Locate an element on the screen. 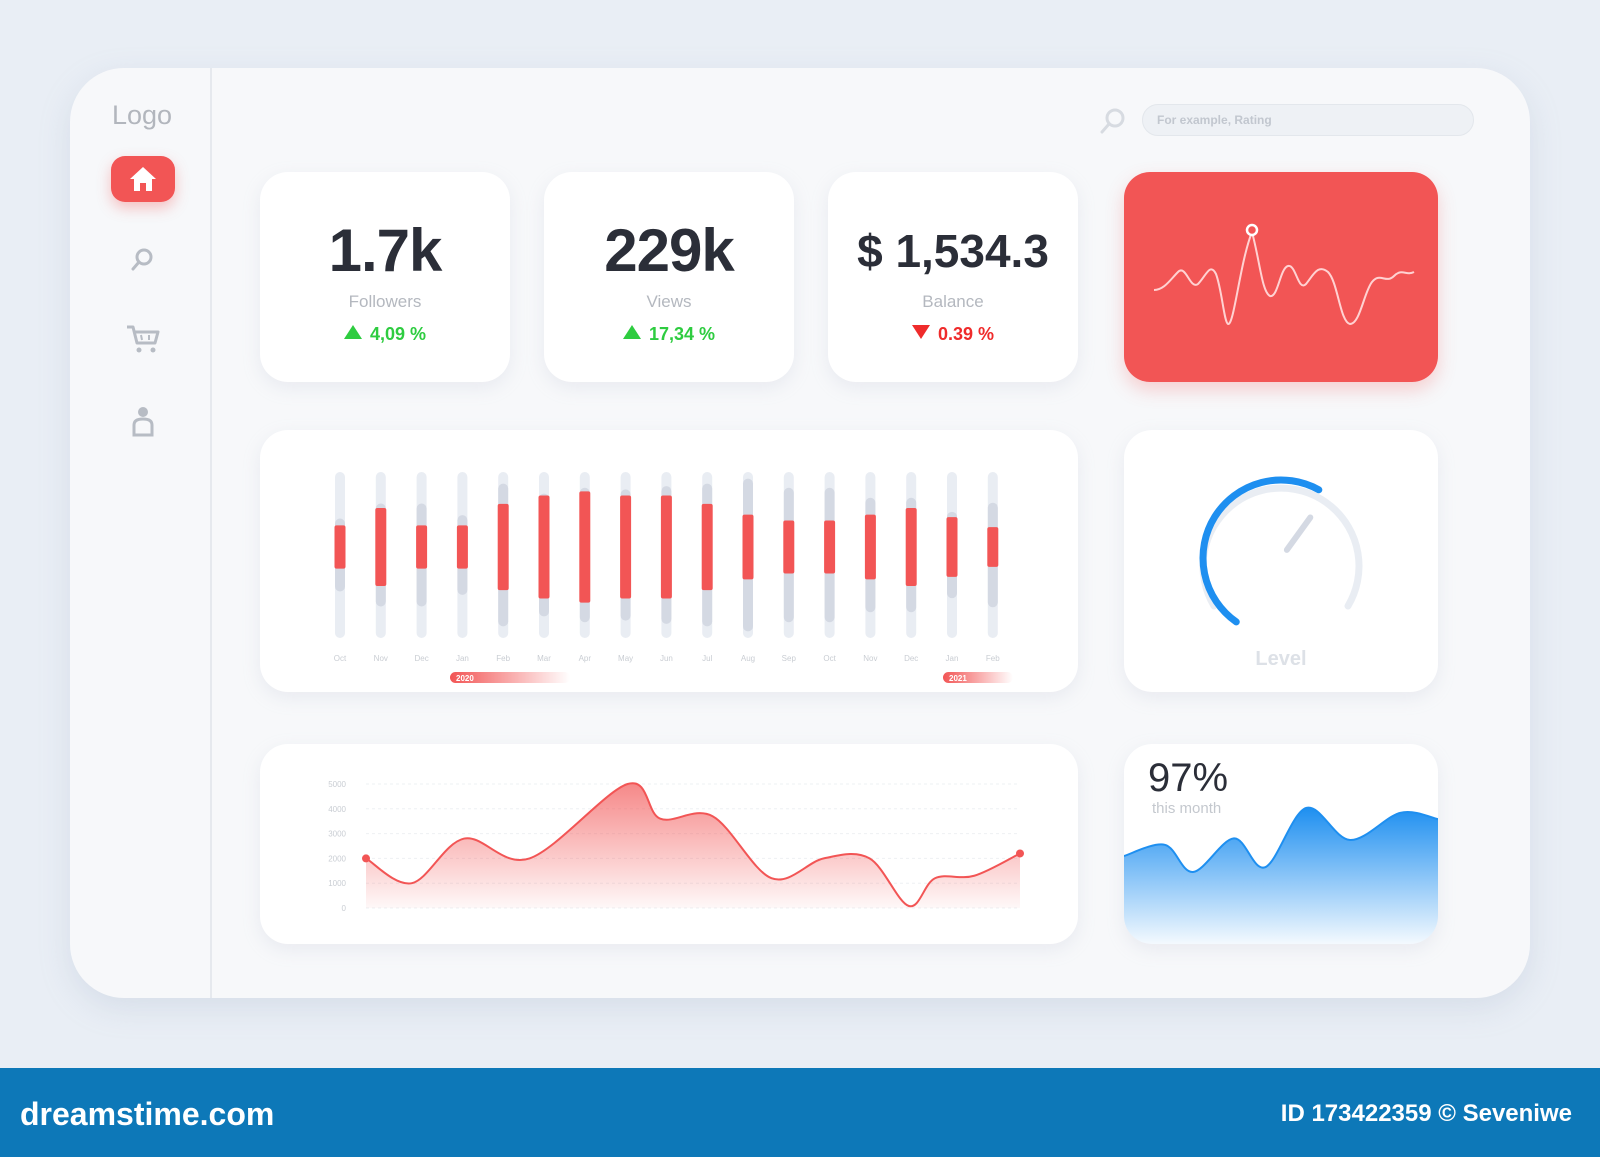 The image size is (1600, 1157). views-card: 229k Views 17,34 % is located at coordinates (669, 277).